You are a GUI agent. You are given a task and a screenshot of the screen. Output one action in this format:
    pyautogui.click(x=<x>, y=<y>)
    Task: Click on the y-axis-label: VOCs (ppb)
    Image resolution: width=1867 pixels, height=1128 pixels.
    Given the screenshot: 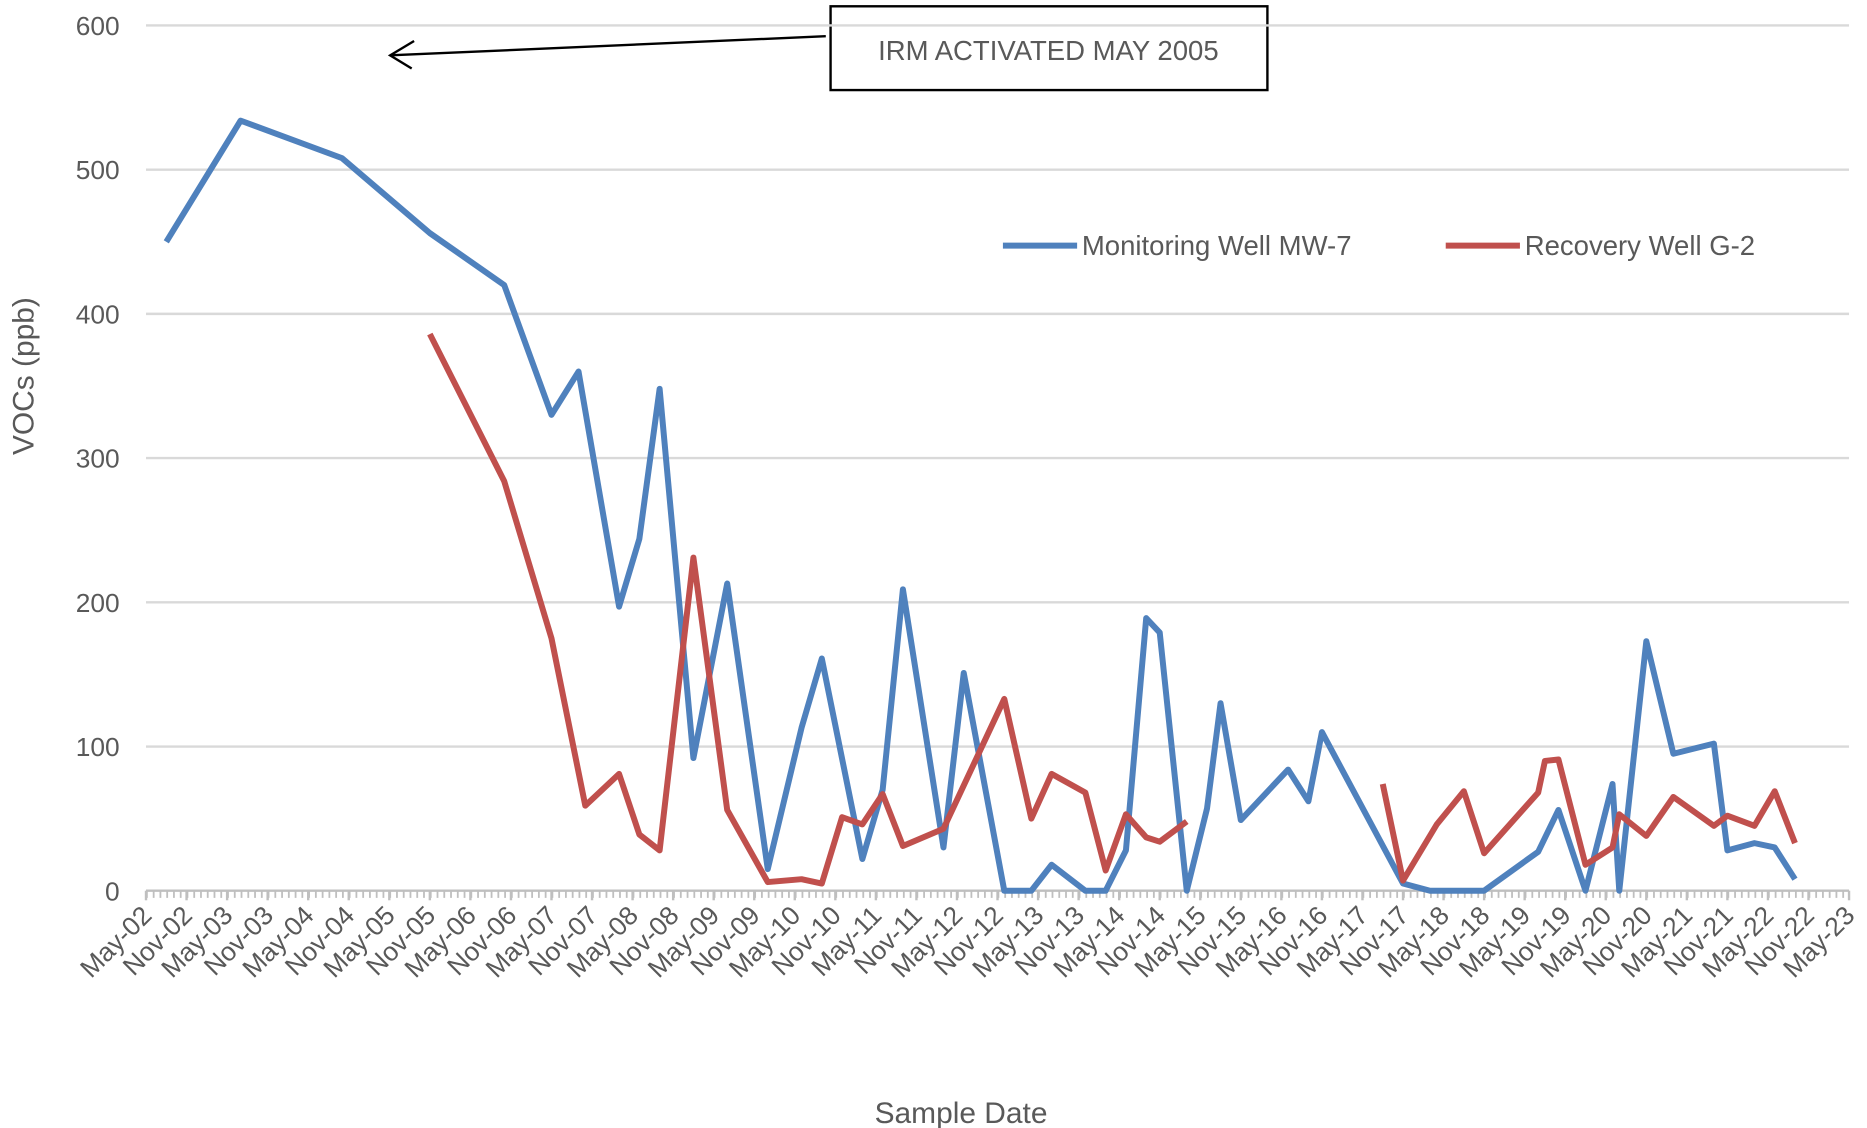 What is the action you would take?
    pyautogui.click(x=24, y=376)
    